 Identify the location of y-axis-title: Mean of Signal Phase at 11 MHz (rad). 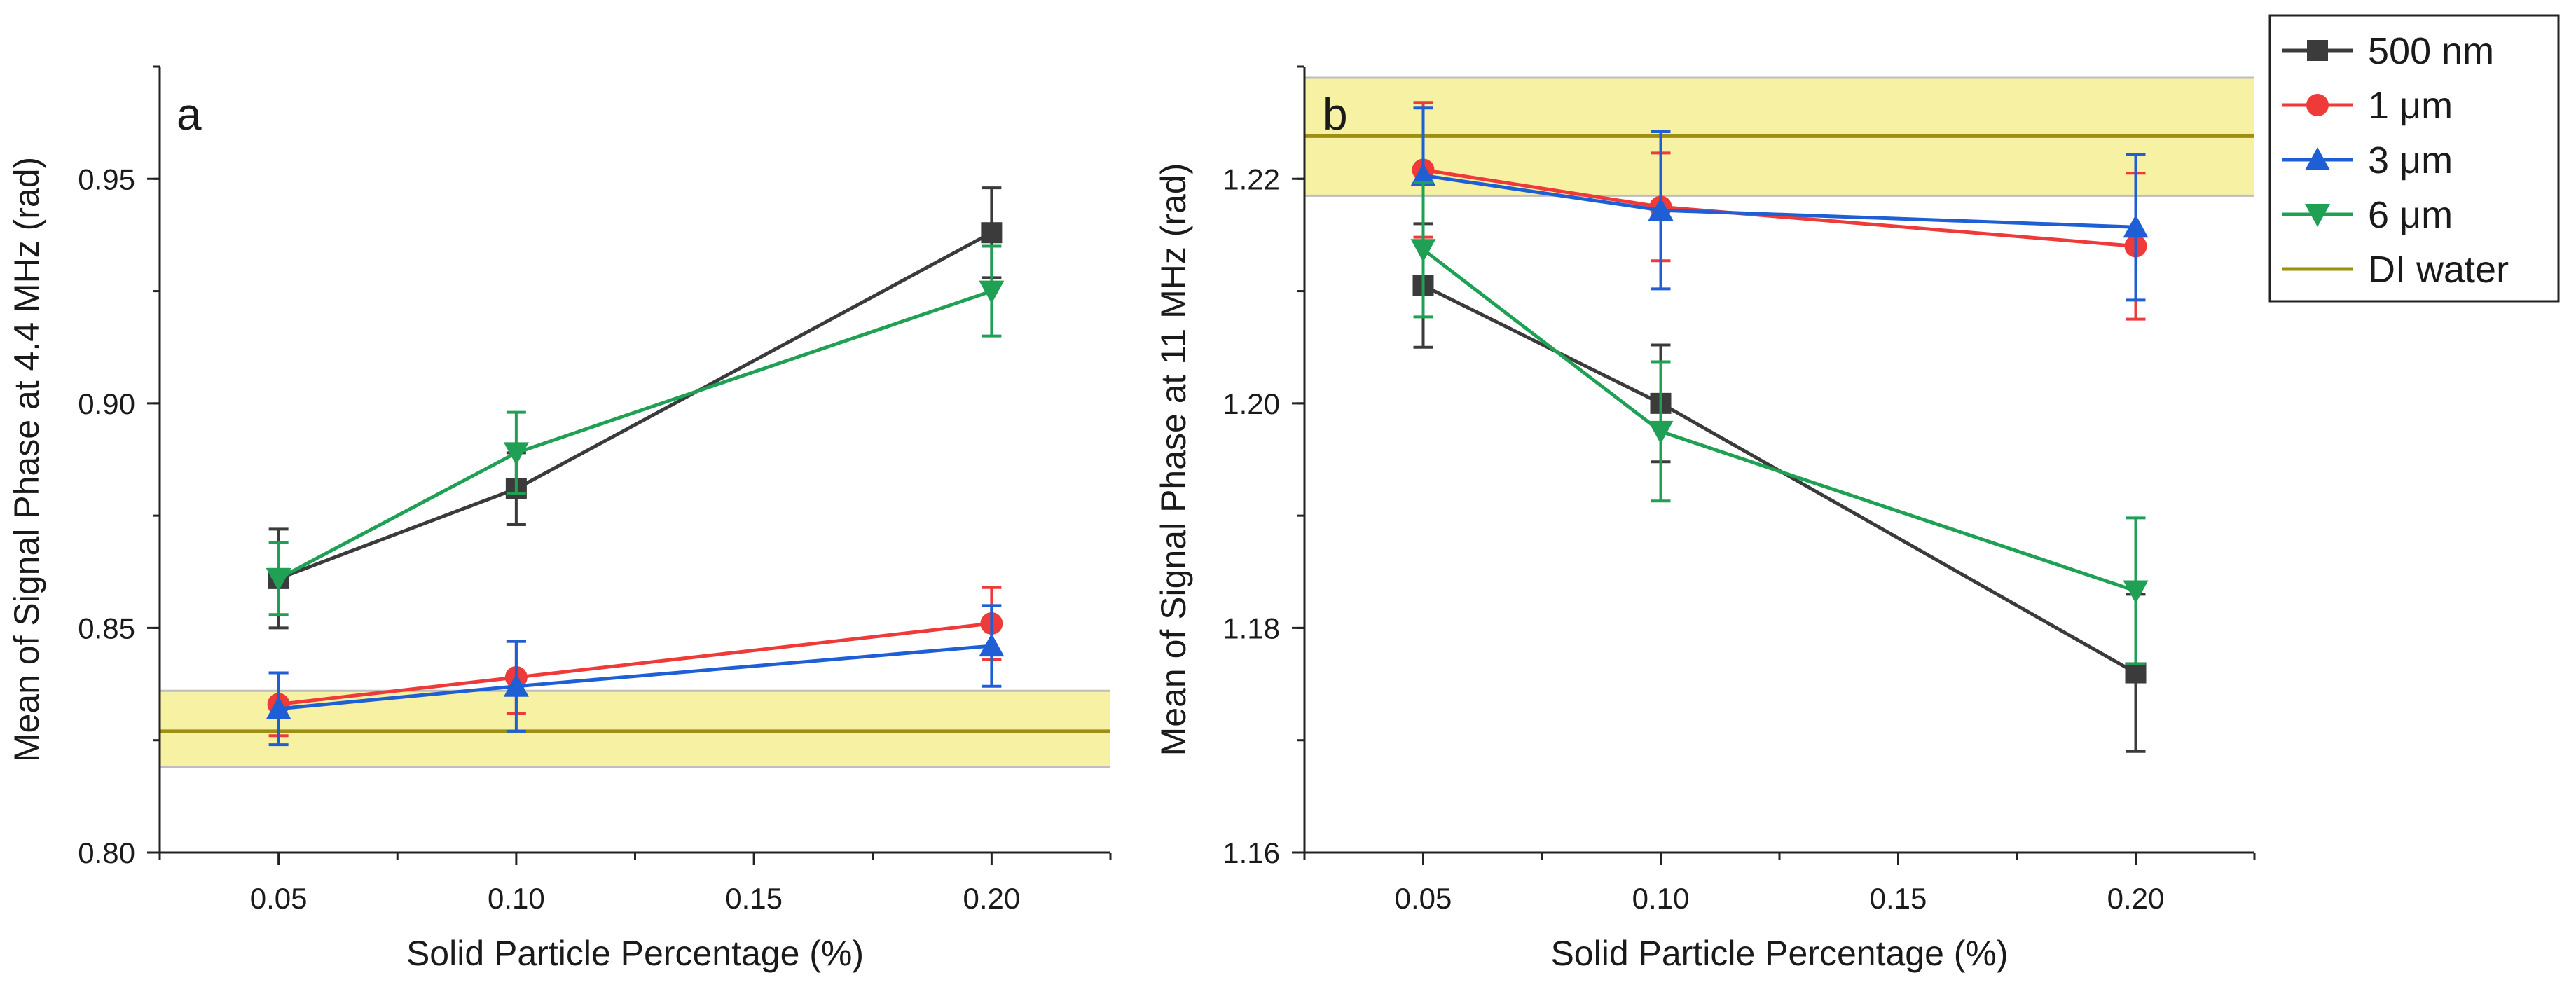
(1173, 460).